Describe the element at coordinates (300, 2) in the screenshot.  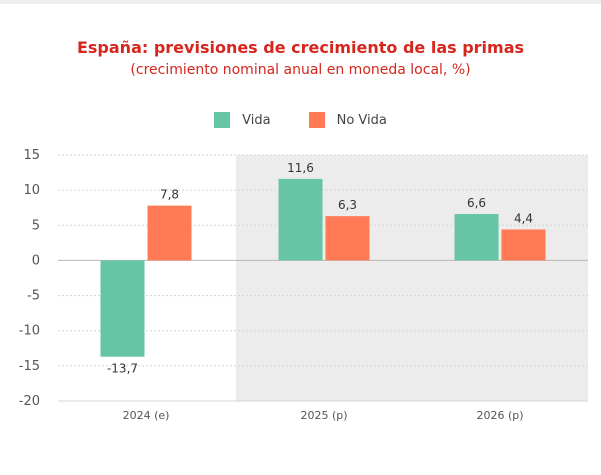
I see `top-divider` at that location.